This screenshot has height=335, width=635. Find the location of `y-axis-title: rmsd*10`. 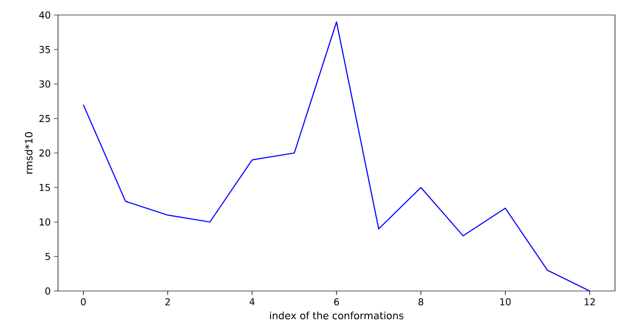

y-axis-title: rmsd*10 is located at coordinates (28, 153).